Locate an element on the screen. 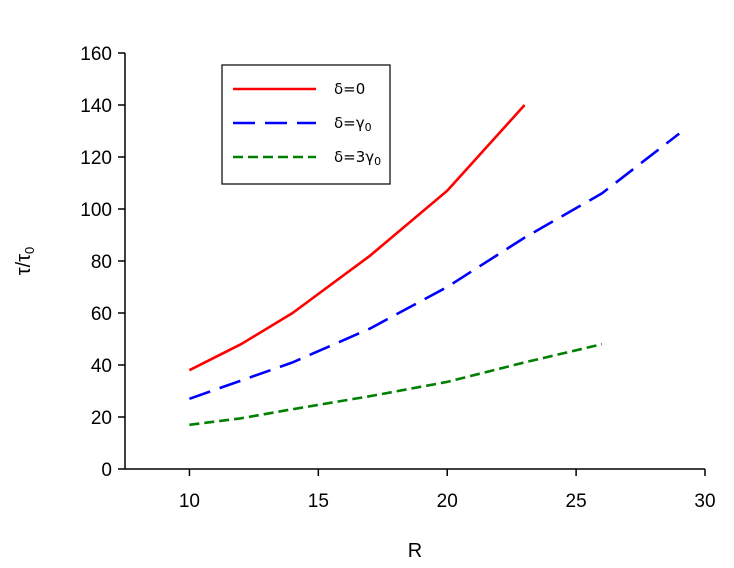  y-tick-label: 0 is located at coordinates (106, 470).